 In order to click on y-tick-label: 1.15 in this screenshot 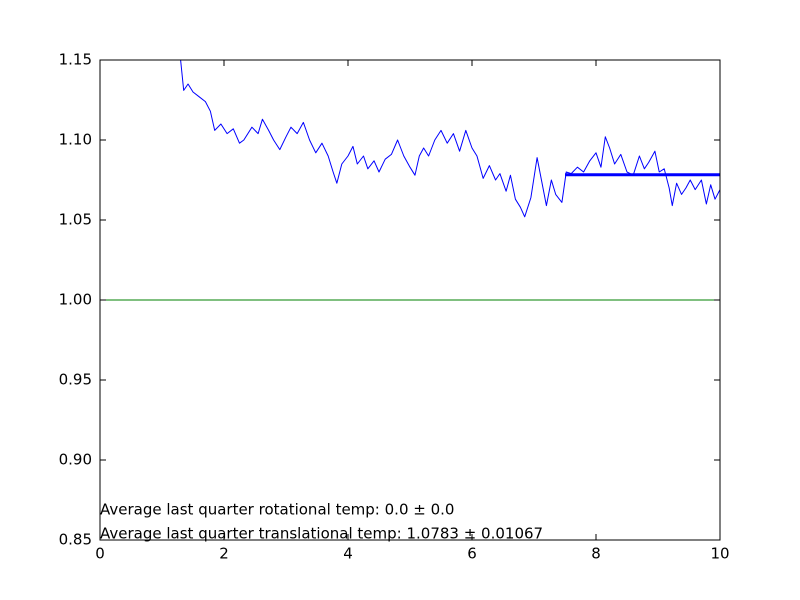, I will do `click(75, 60)`.